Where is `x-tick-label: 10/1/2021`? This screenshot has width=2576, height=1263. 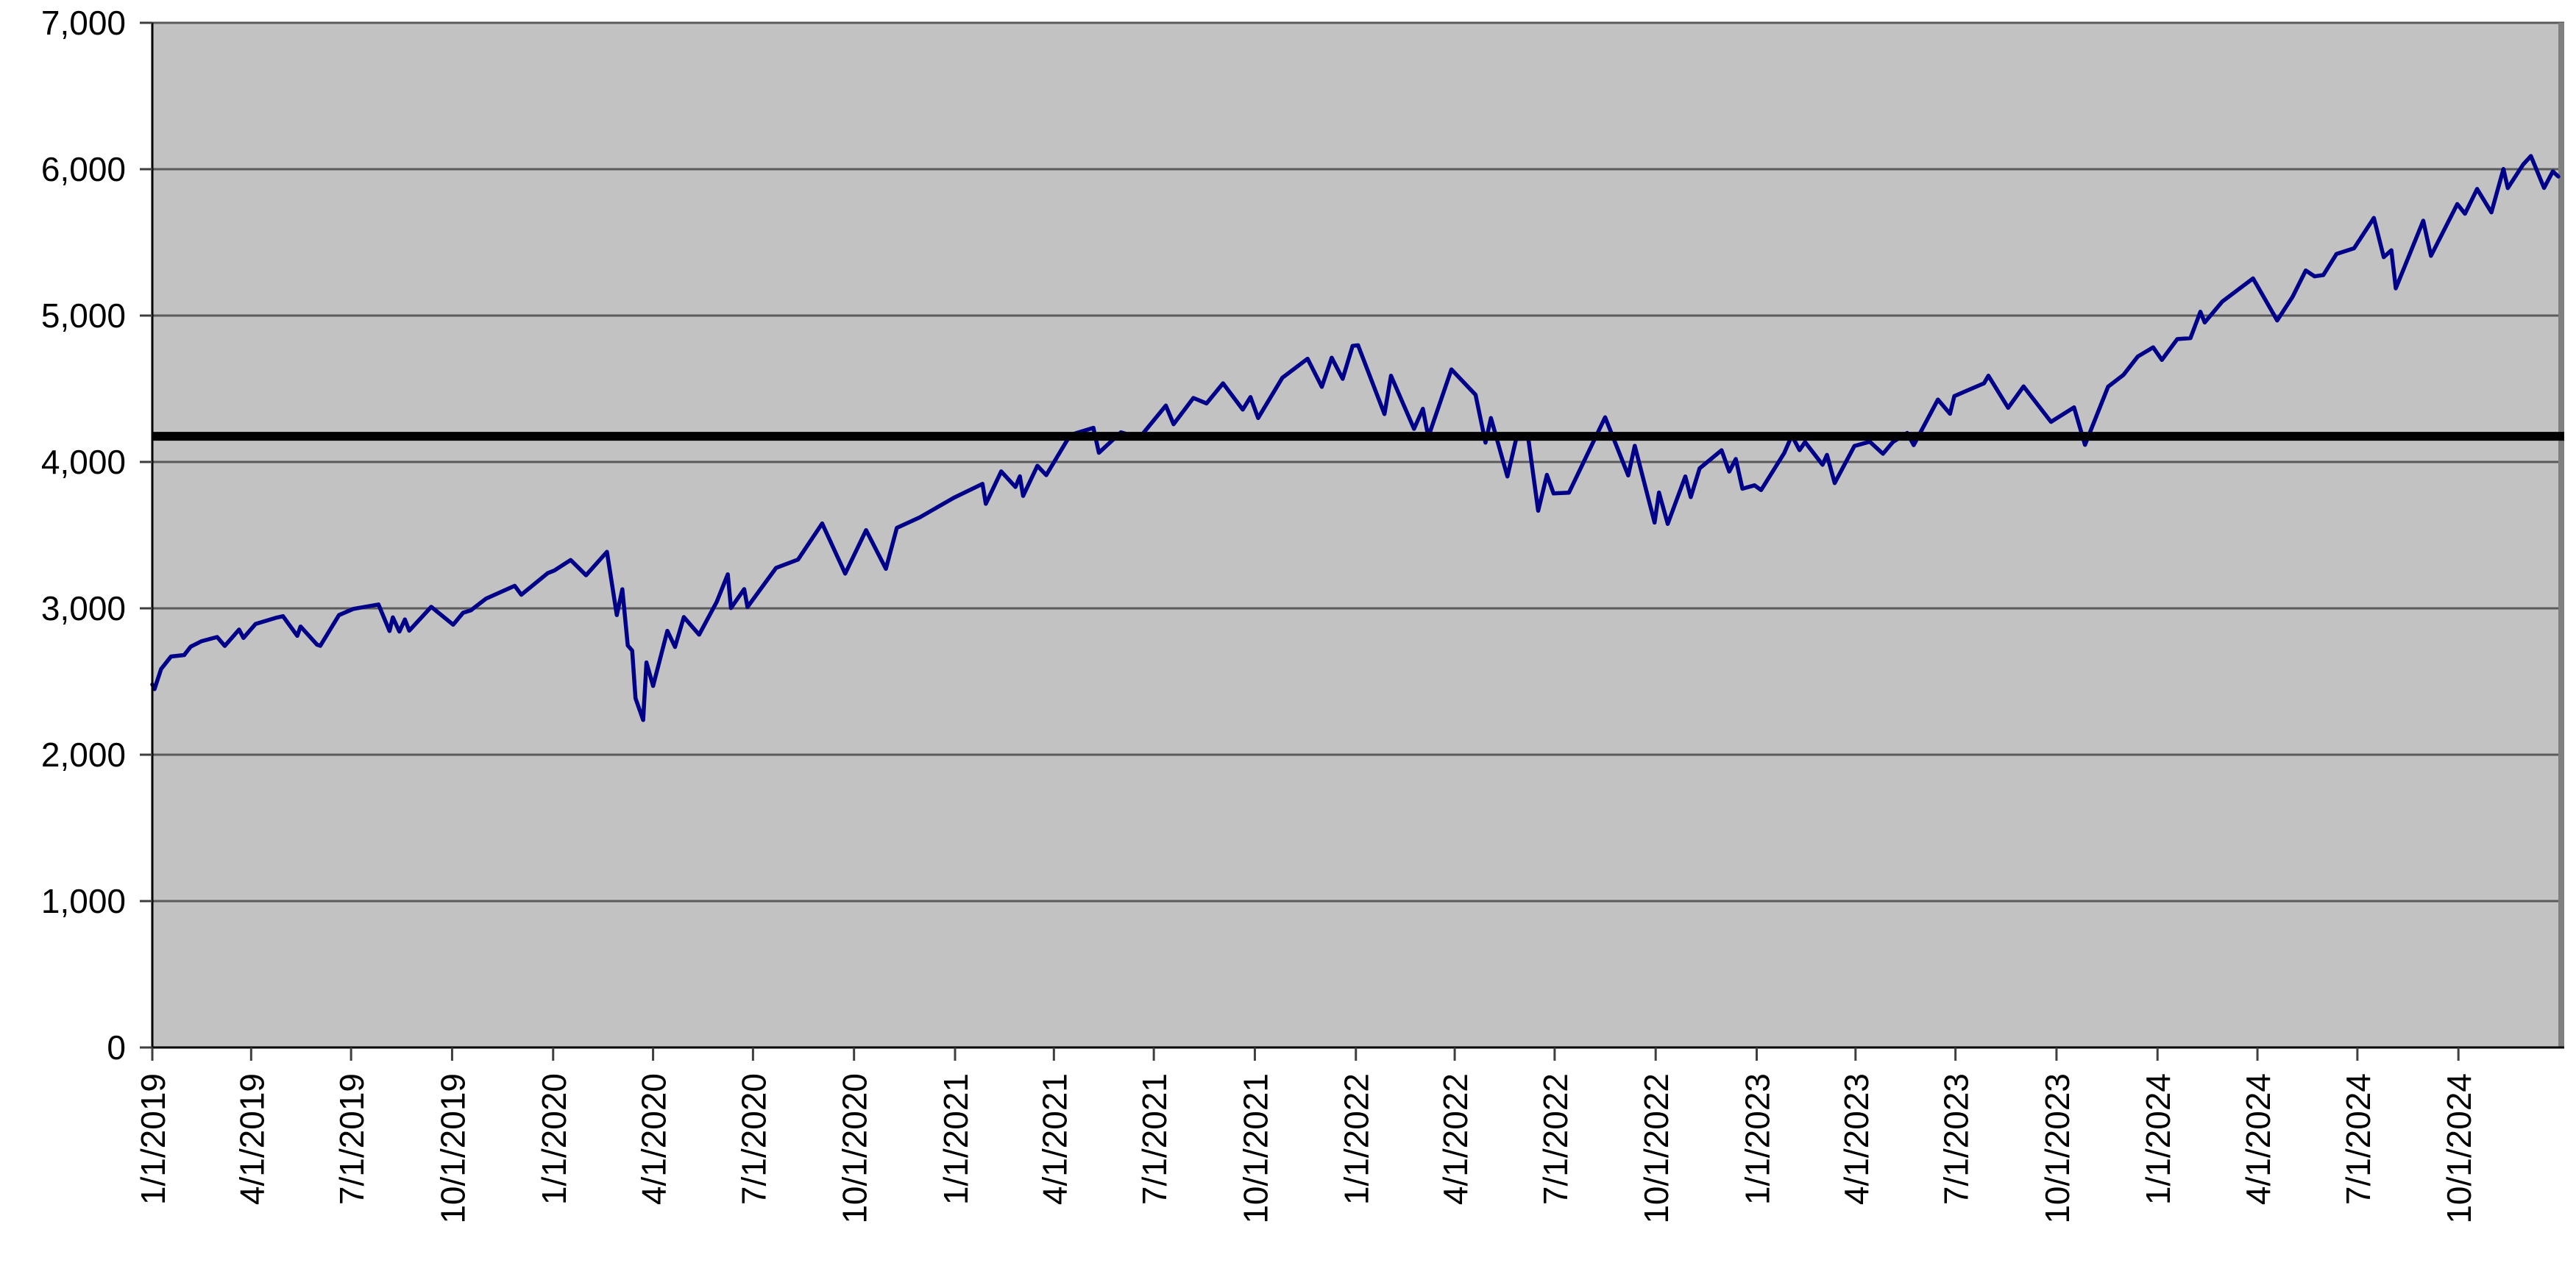
x-tick-label: 10/1/2021 is located at coordinates (1255, 1148).